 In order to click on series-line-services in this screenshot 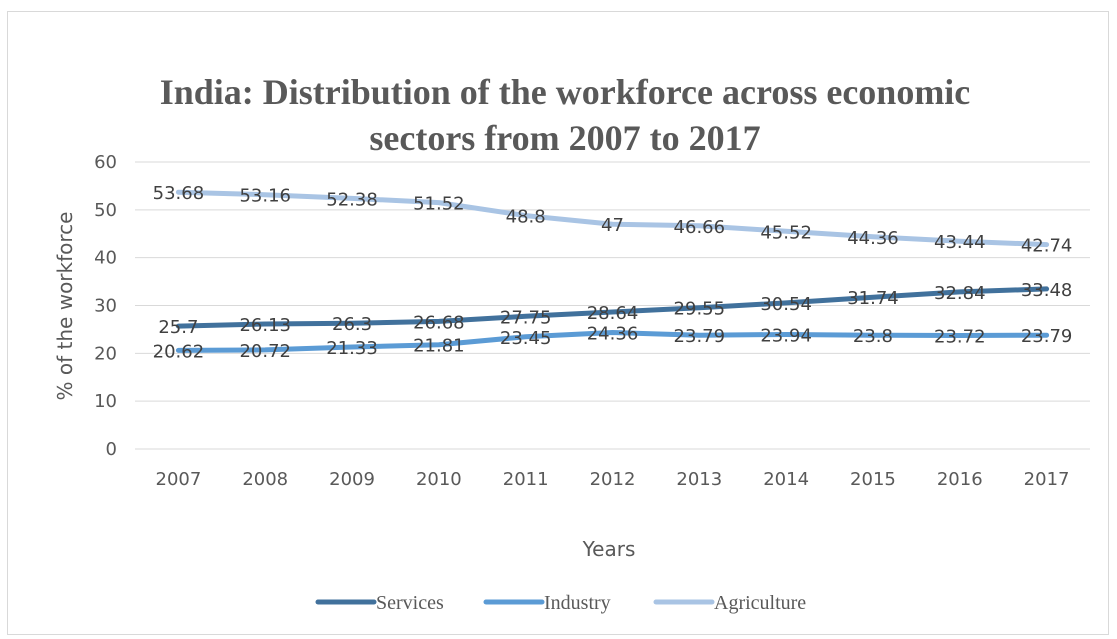, I will do `click(612, 307)`.